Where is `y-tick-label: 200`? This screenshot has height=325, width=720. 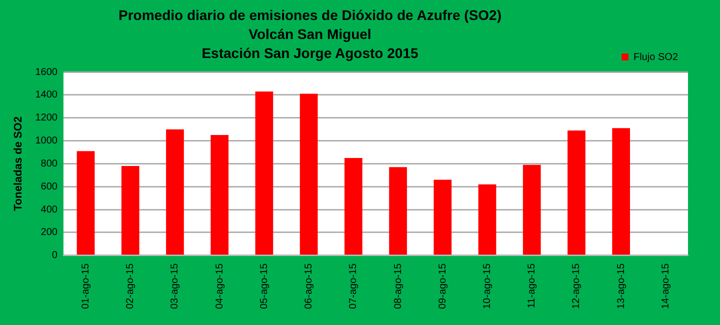
y-tick-label: 200 is located at coordinates (49, 232).